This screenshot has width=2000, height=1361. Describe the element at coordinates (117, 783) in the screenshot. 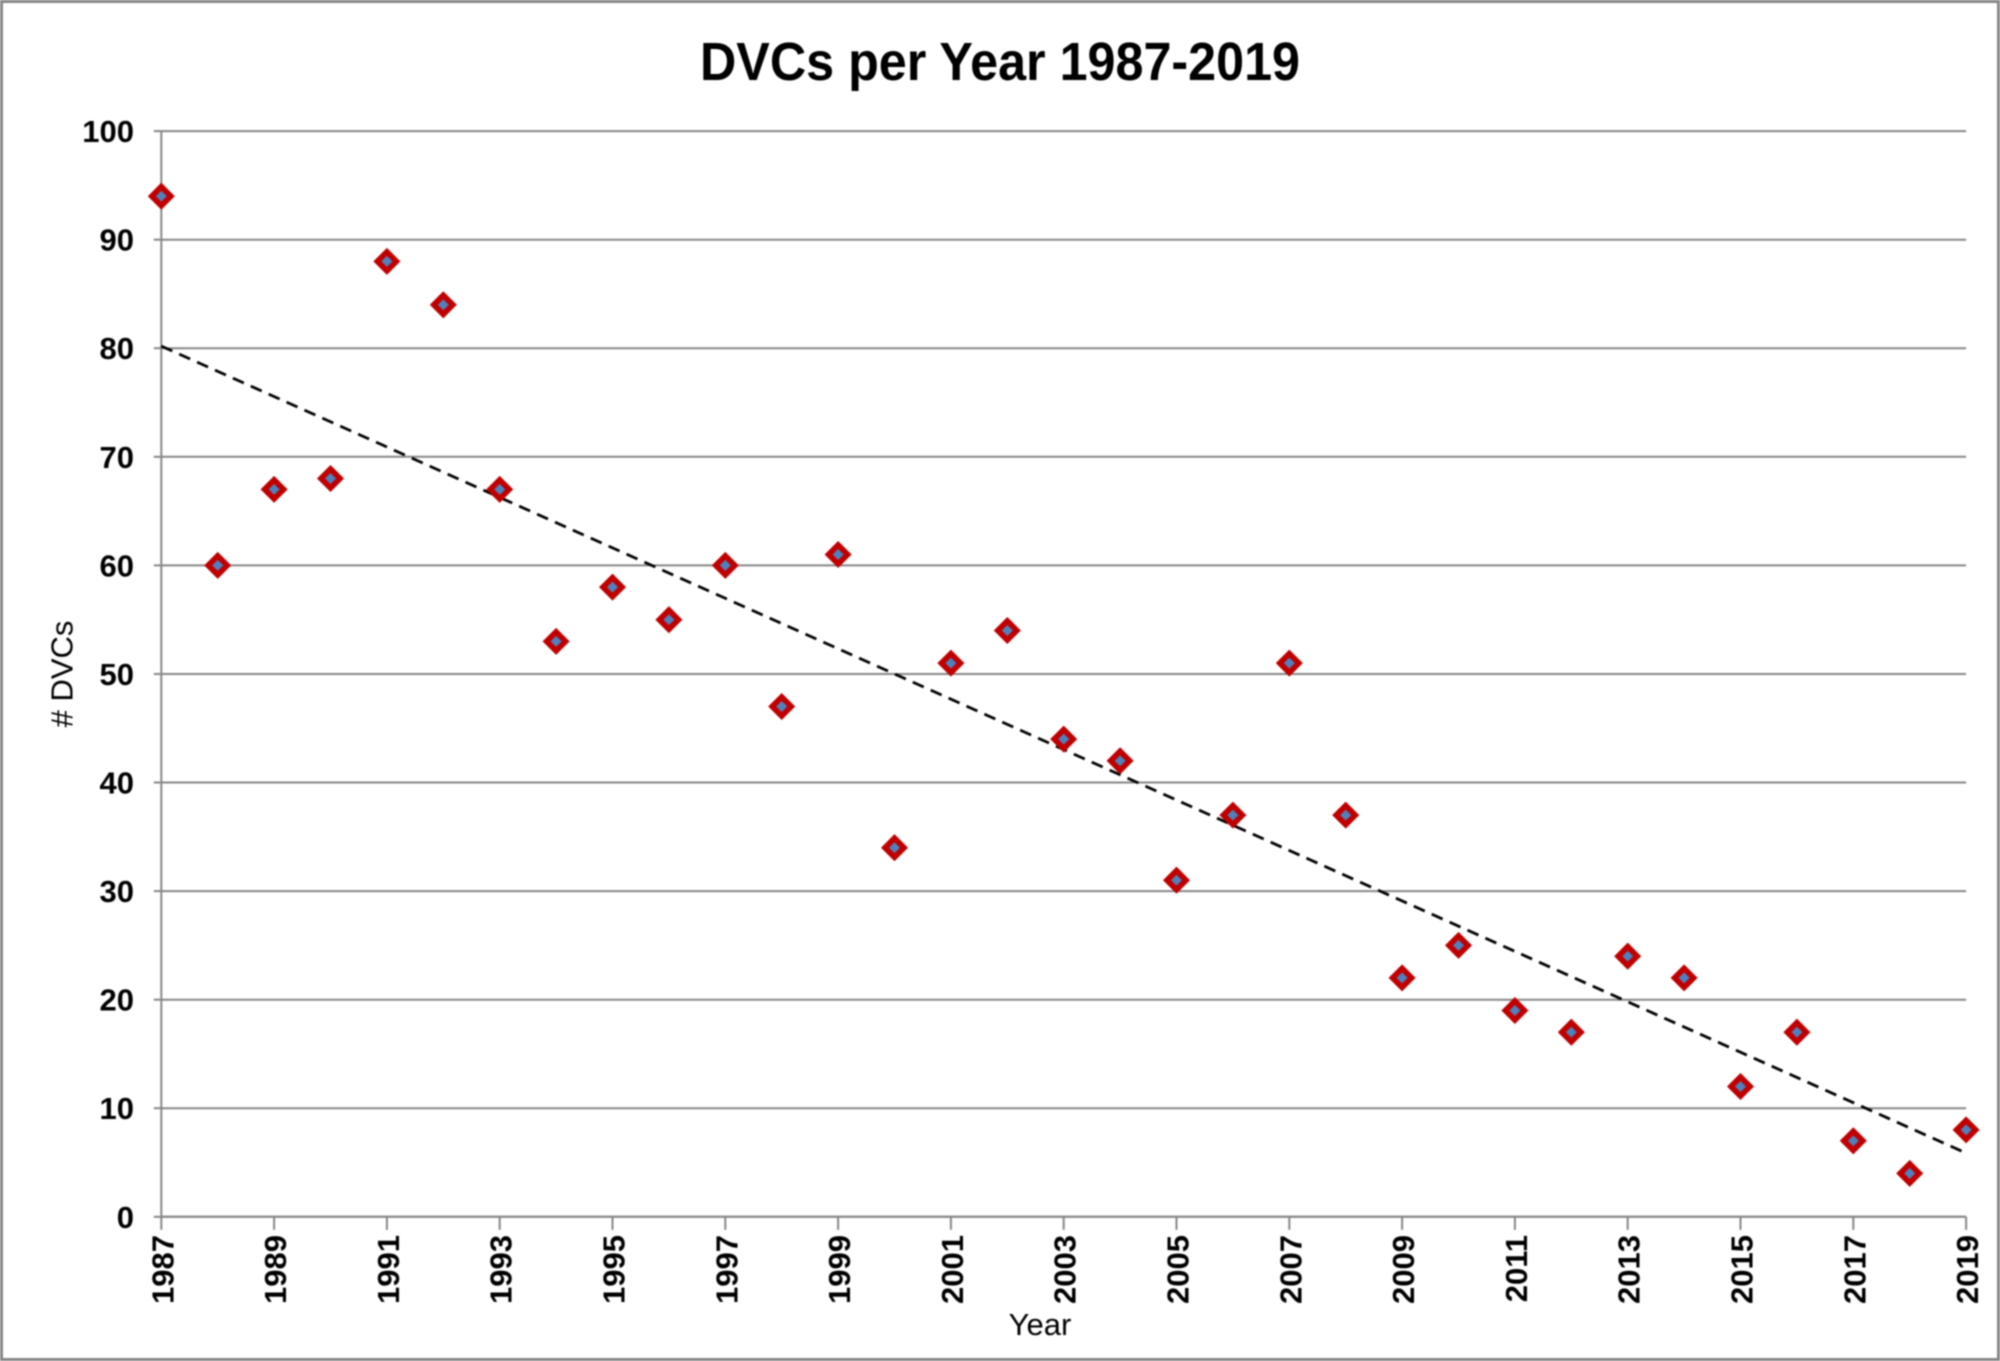

I see `svg-text: 40` at that location.